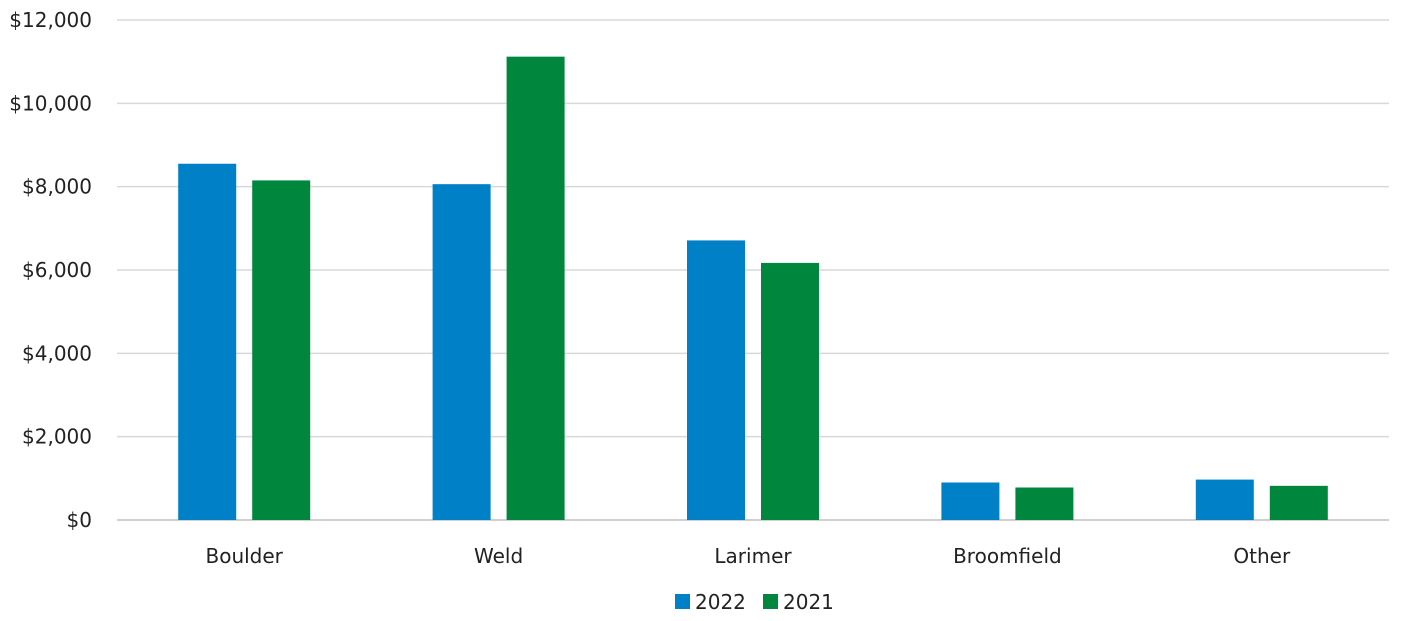 This screenshot has width=1405, height=621. What do you see at coordinates (57, 270) in the screenshot?
I see `y-tick-label: $6,000` at bounding box center [57, 270].